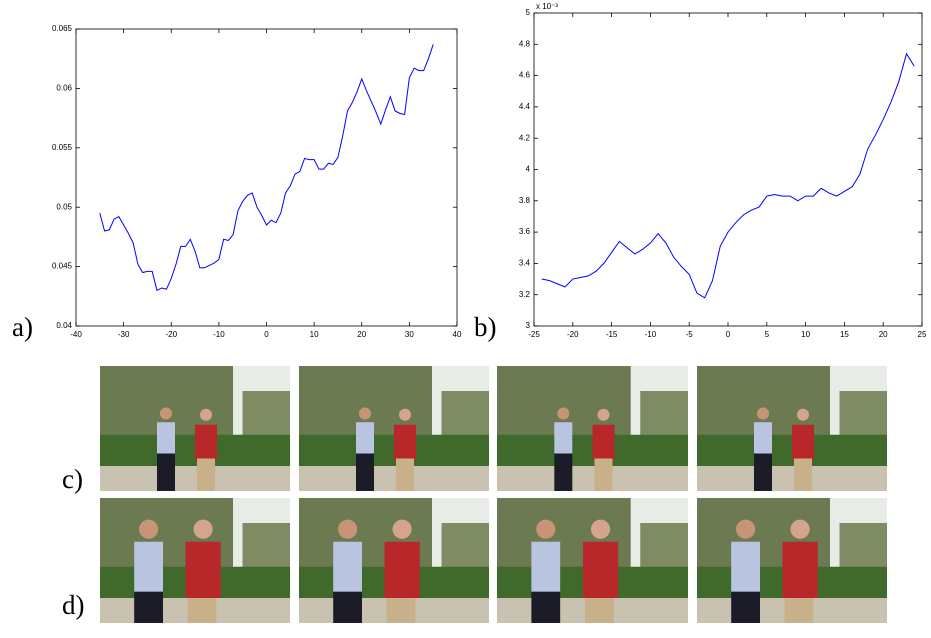  Describe the element at coordinates (266, 168) in the screenshot. I see `data-line` at that location.